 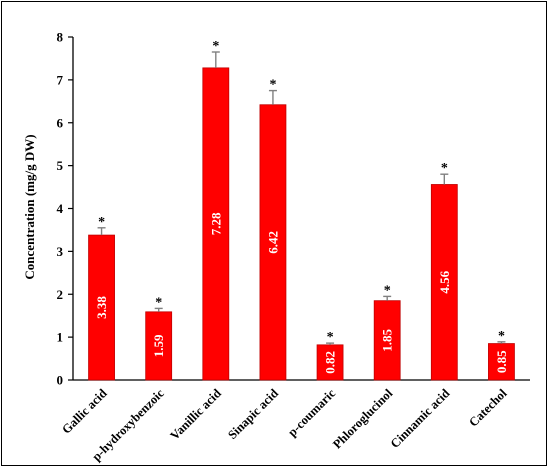 I want to click on data-label: 7.28, so click(x=215, y=223).